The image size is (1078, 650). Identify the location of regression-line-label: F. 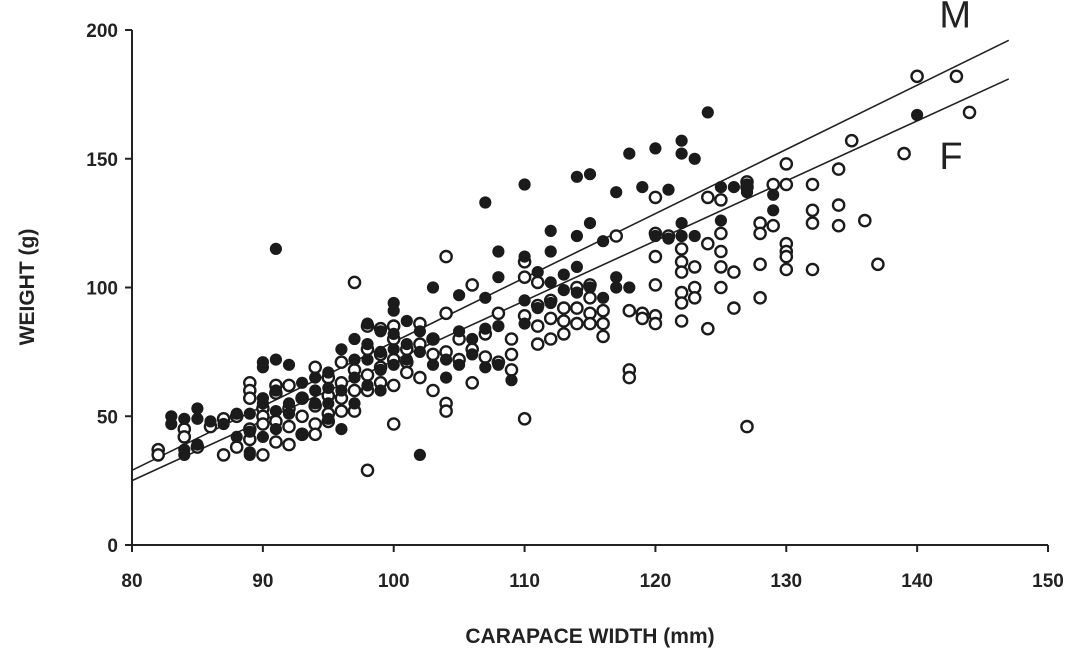
(950, 157).